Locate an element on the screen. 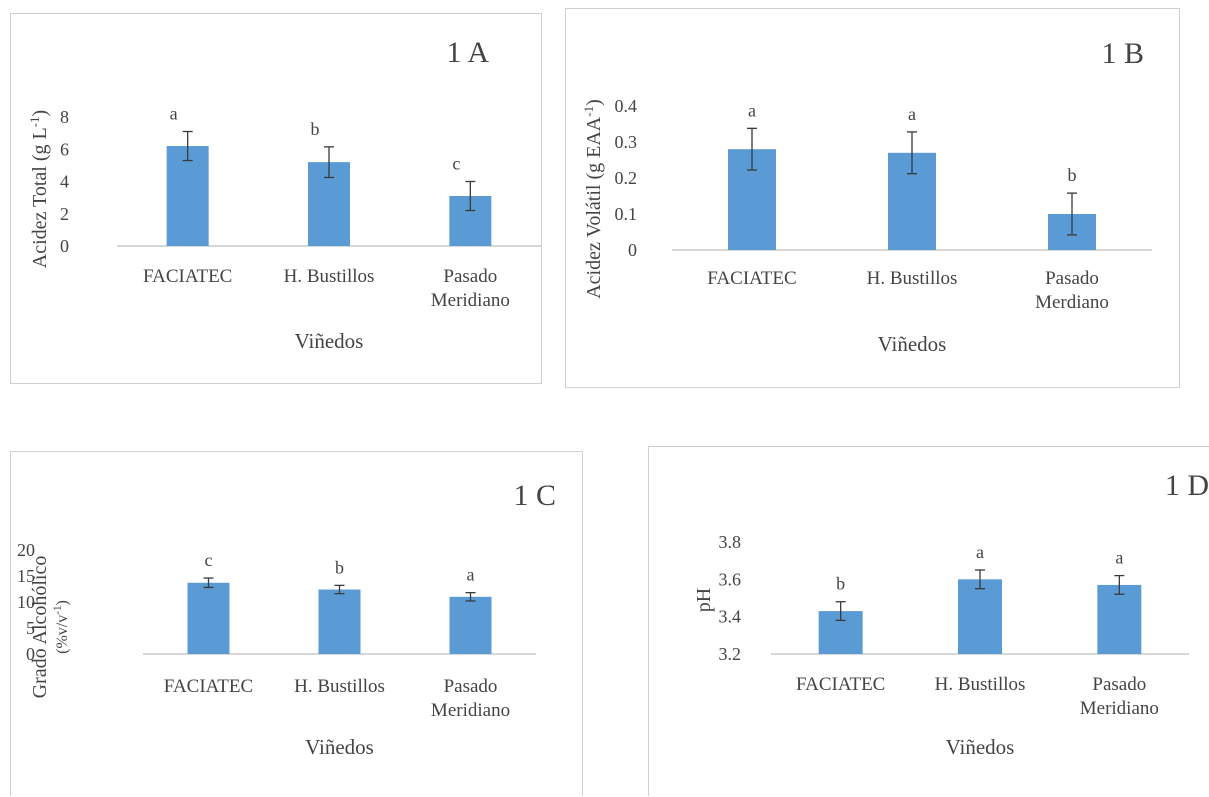  y-axis-title: pH is located at coordinates (704, 600).